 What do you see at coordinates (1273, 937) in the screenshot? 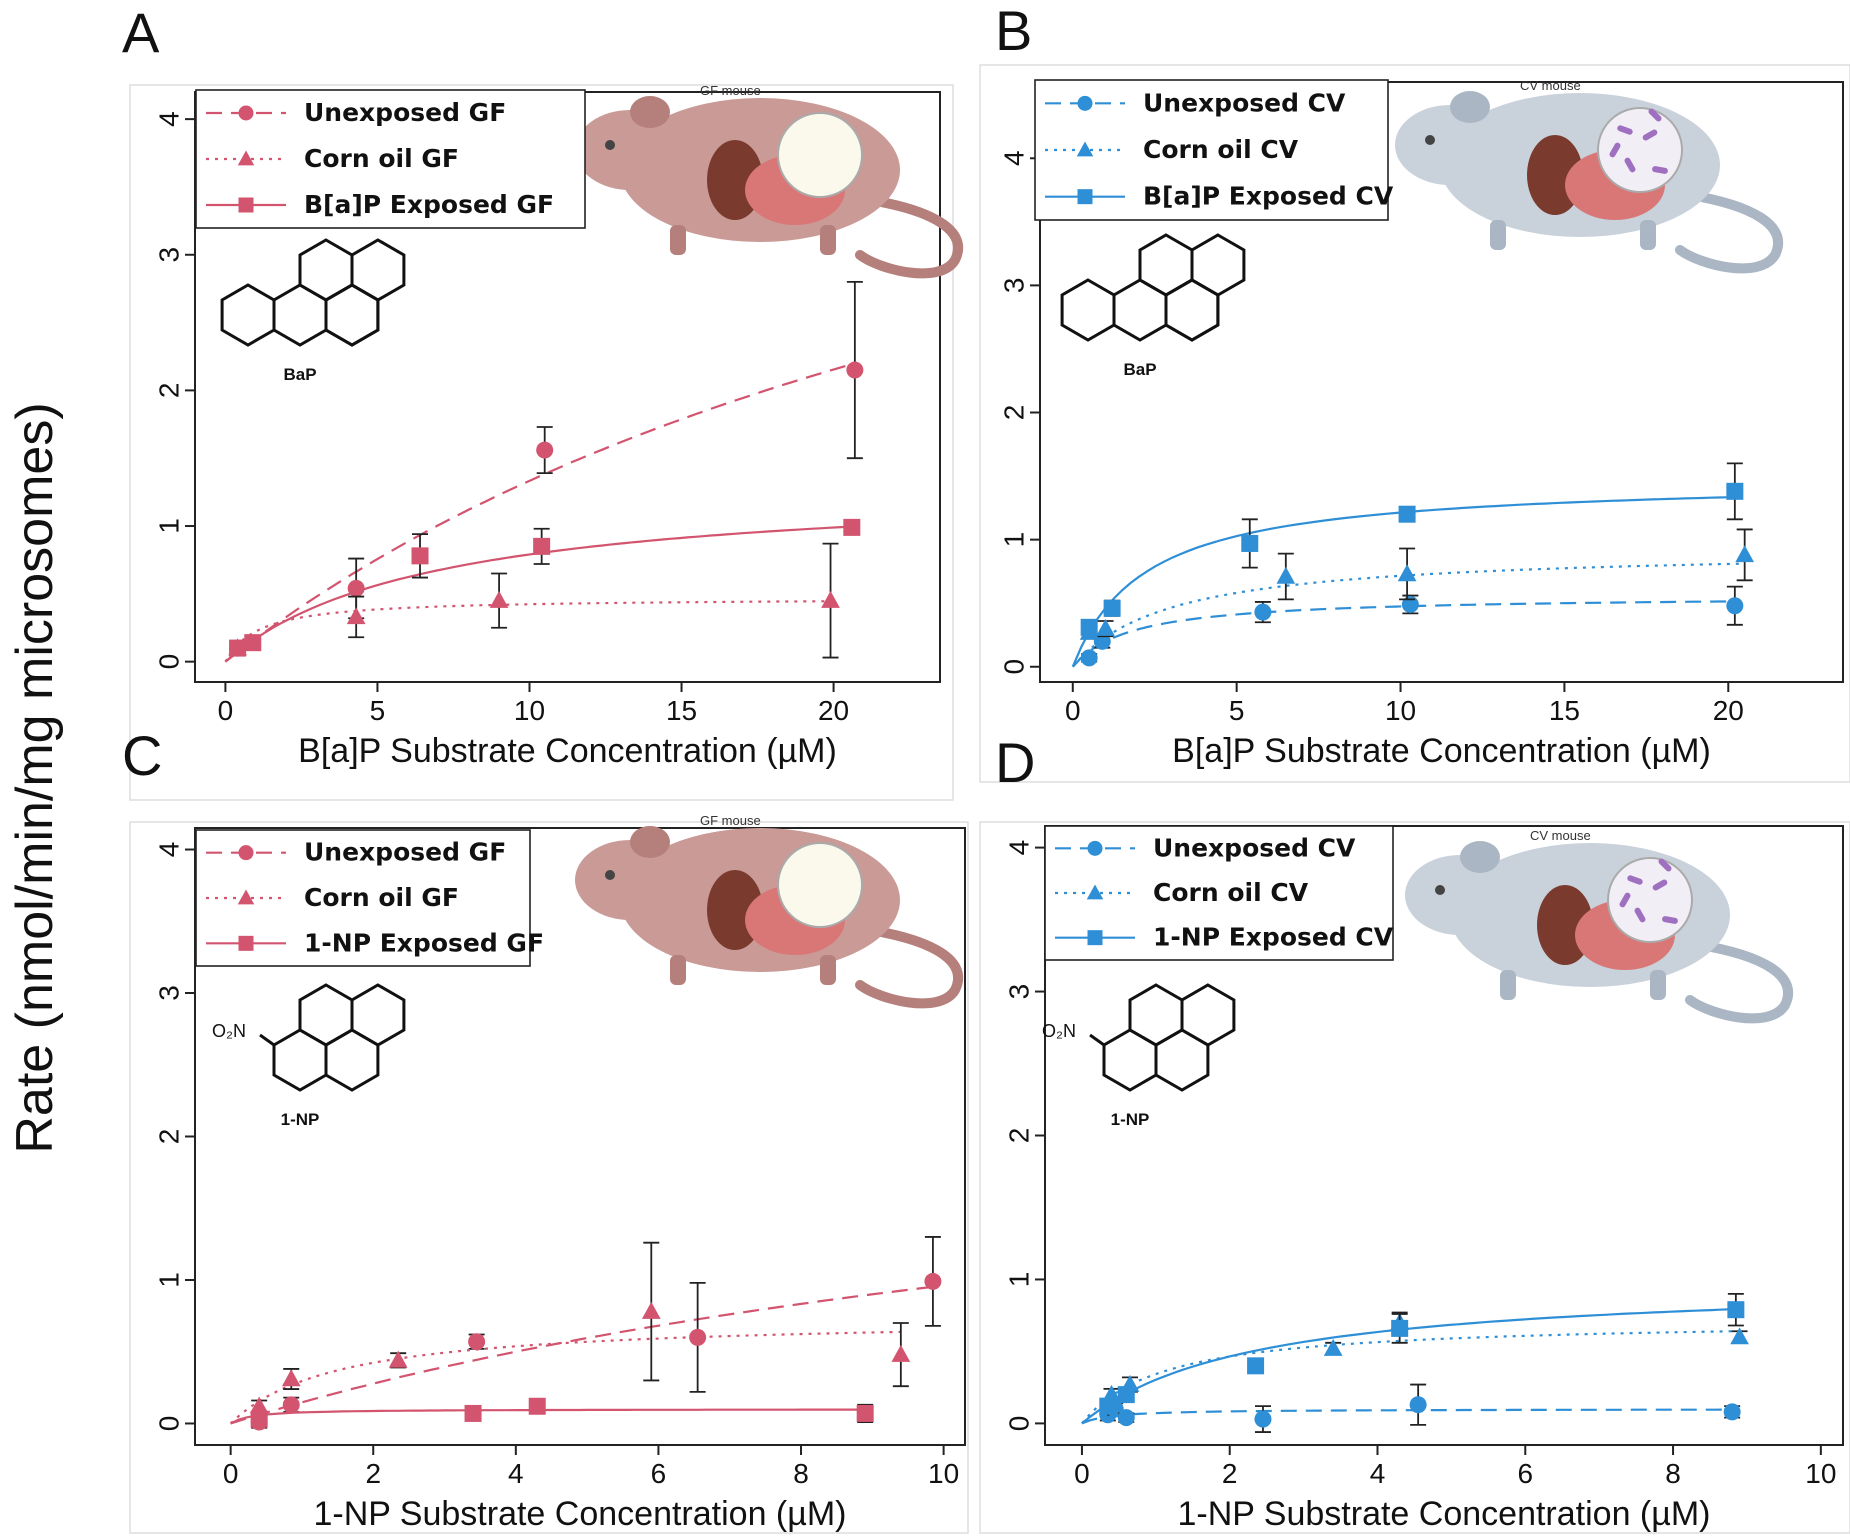
I see `legend-label: 1-NP Exposed CV` at bounding box center [1273, 937].